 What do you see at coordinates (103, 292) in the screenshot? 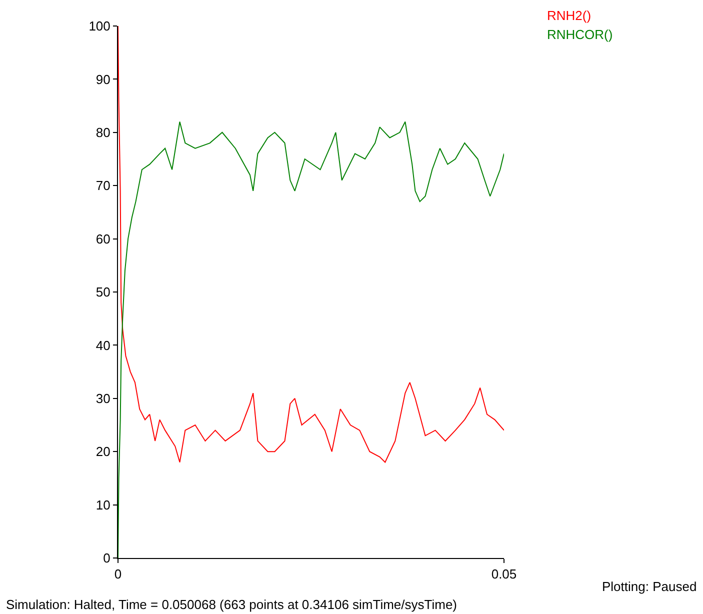
I see `y-tick-label: 50` at bounding box center [103, 292].